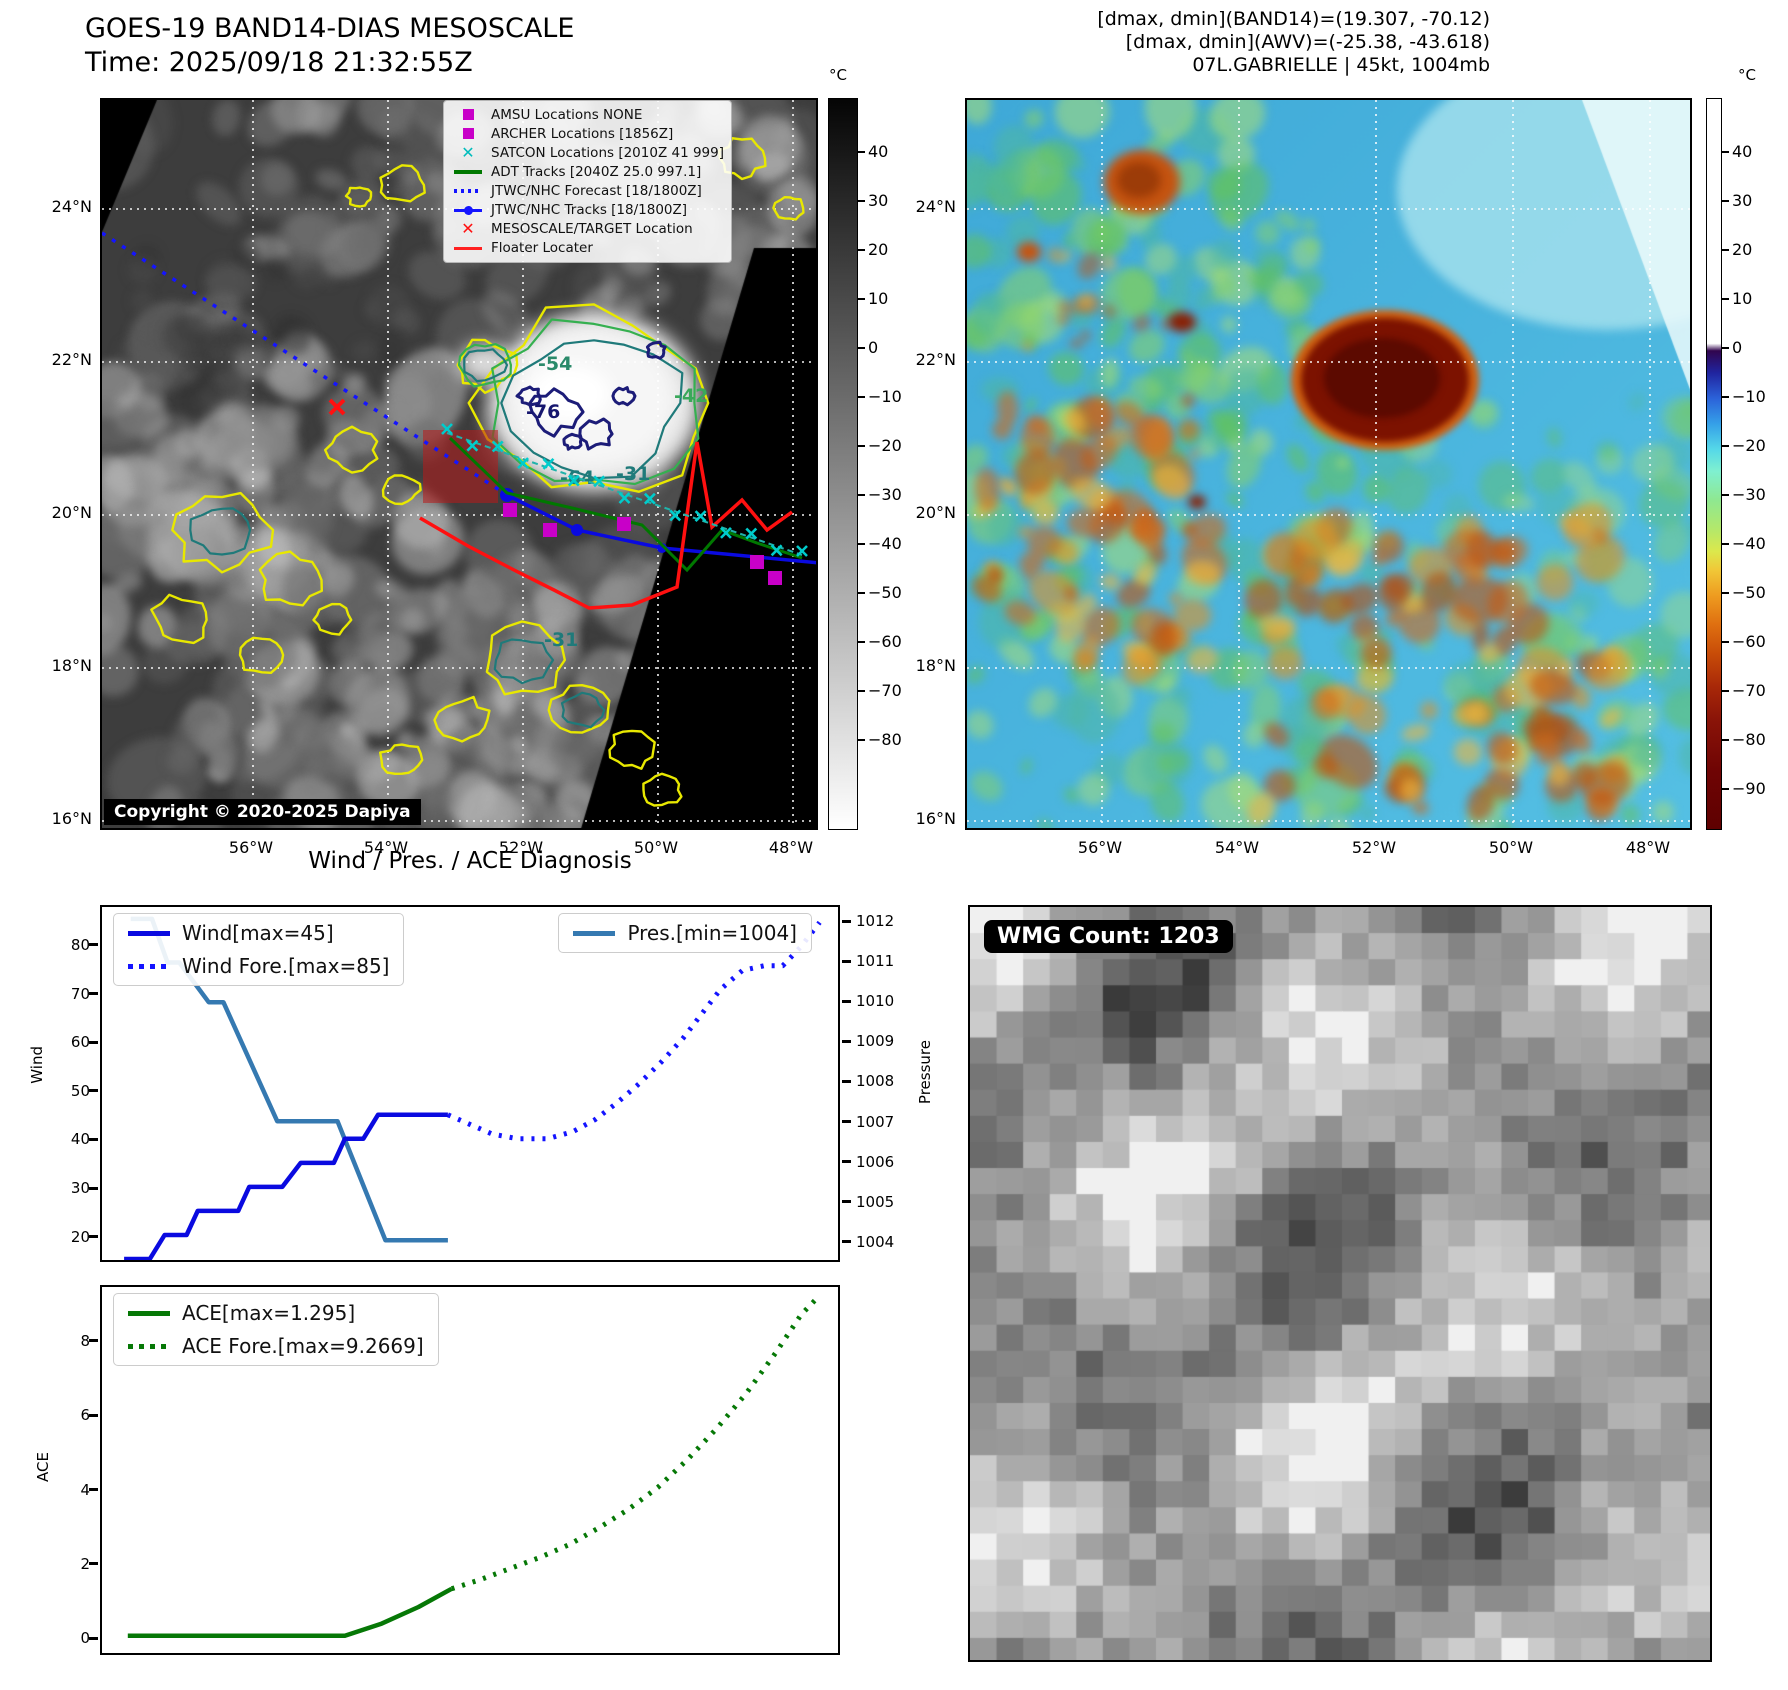 This screenshot has width=1788, height=1690. Describe the element at coordinates (542, 248) in the screenshot. I see `map-legend-label: Floater Locater` at that location.